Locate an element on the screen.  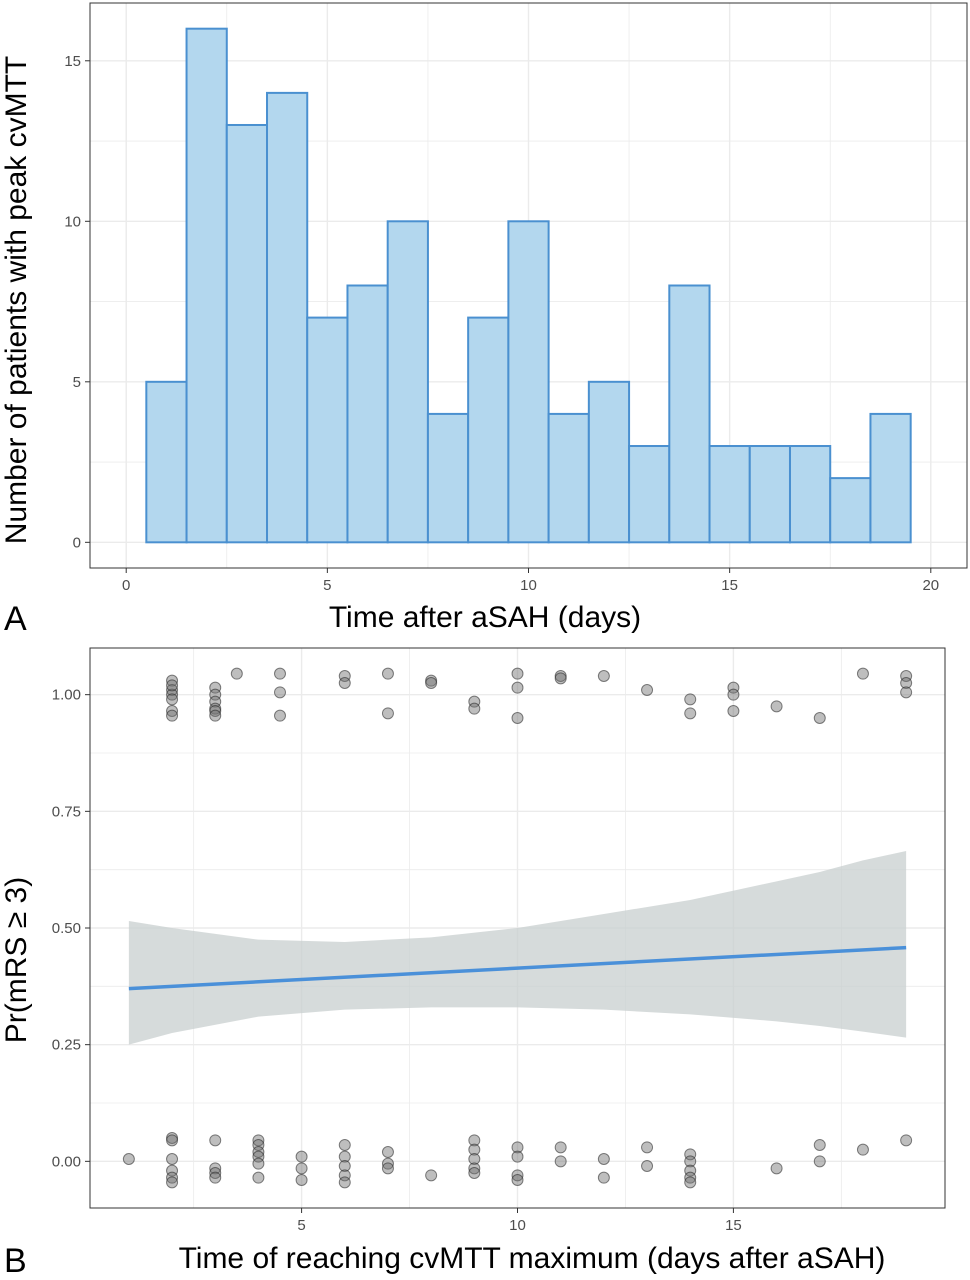
panel-a-y-tick-label: 0 is located at coordinates (77, 542).